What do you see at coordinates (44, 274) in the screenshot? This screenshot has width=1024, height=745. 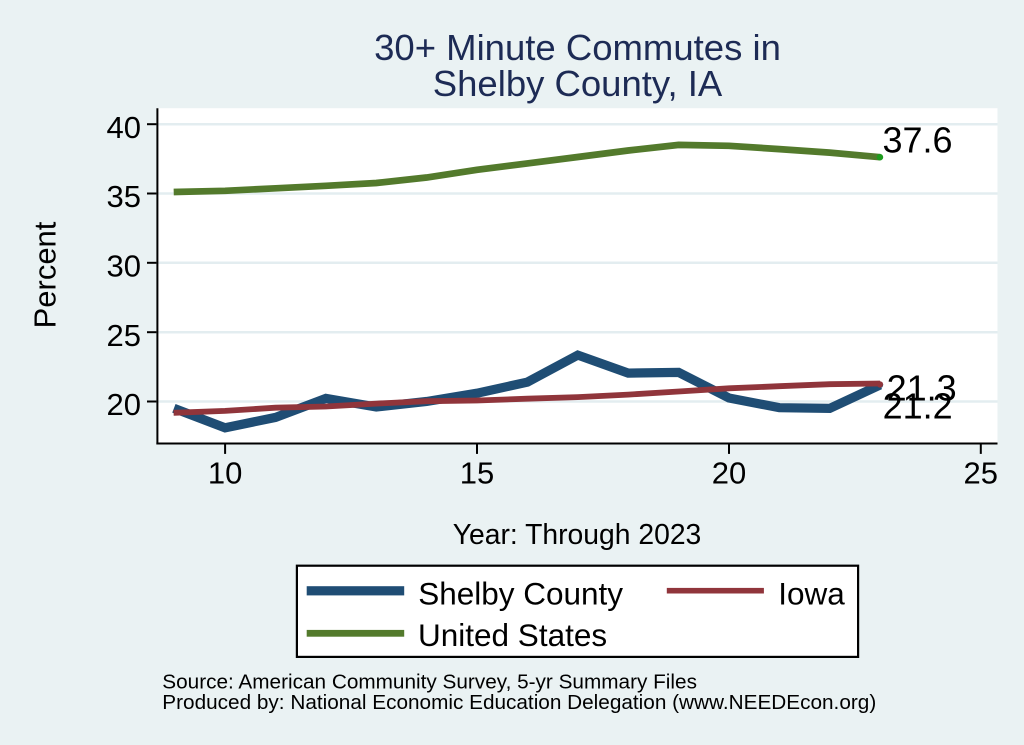 I see `svg-text: Percent` at bounding box center [44, 274].